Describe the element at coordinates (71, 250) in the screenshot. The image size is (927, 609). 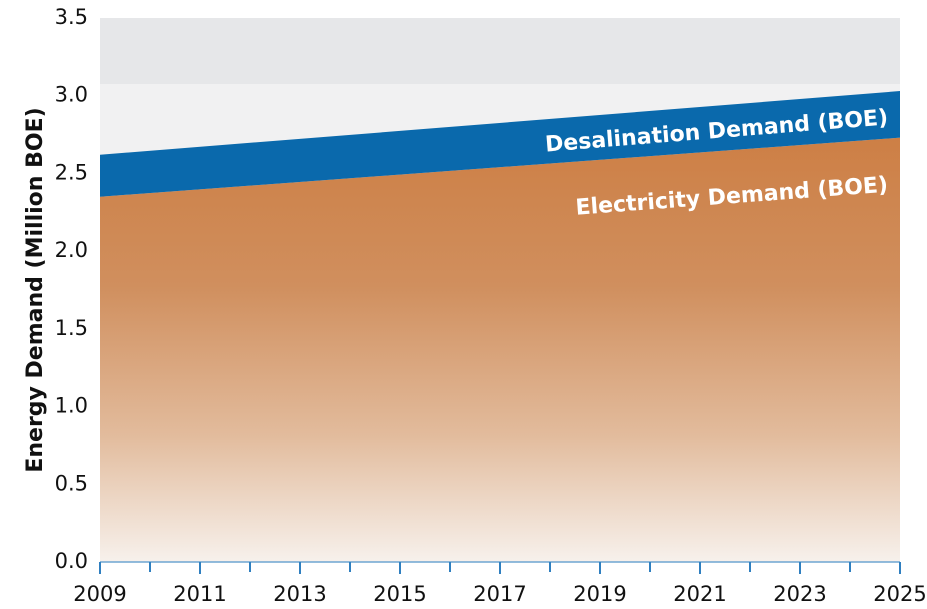
I see `y-tick-label: 2.0` at that location.